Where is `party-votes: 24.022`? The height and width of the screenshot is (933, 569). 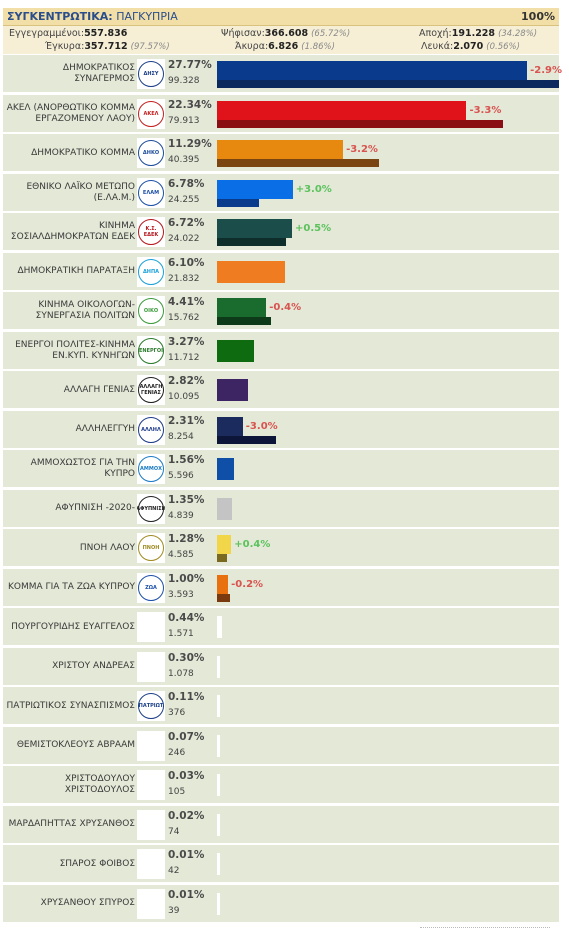 party-votes: 24.022 is located at coordinates (184, 239).